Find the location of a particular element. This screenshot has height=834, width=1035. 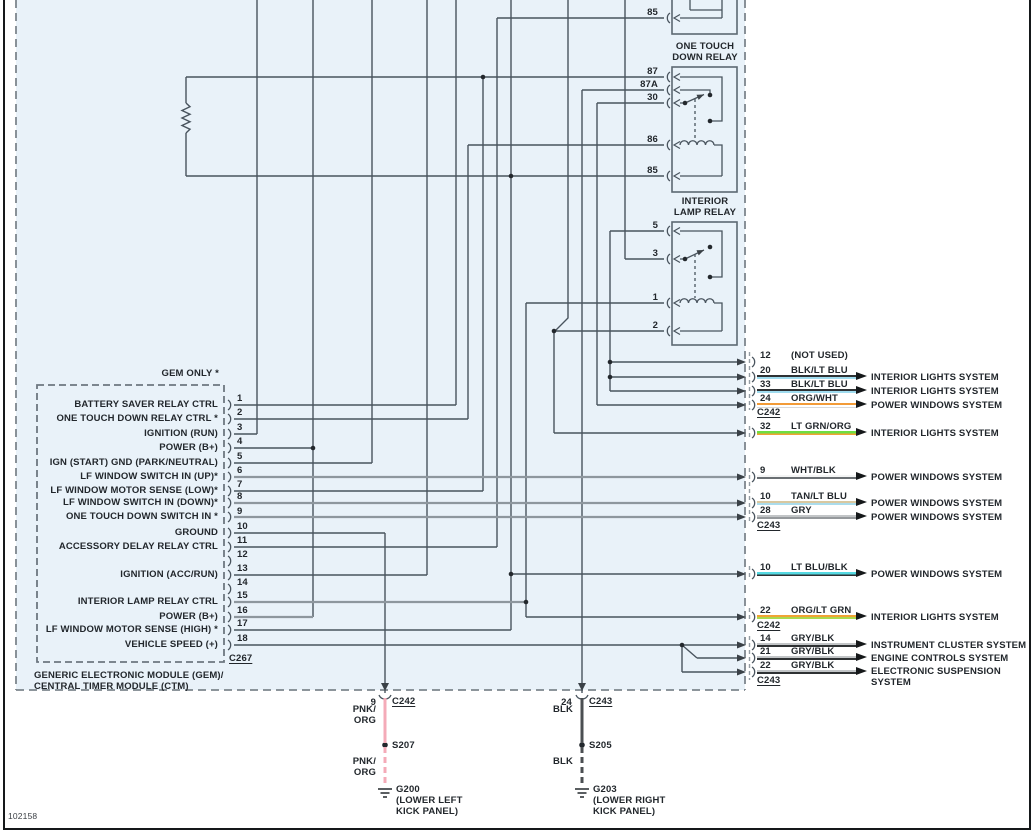

gem-pin-num: 14 is located at coordinates (242, 582).